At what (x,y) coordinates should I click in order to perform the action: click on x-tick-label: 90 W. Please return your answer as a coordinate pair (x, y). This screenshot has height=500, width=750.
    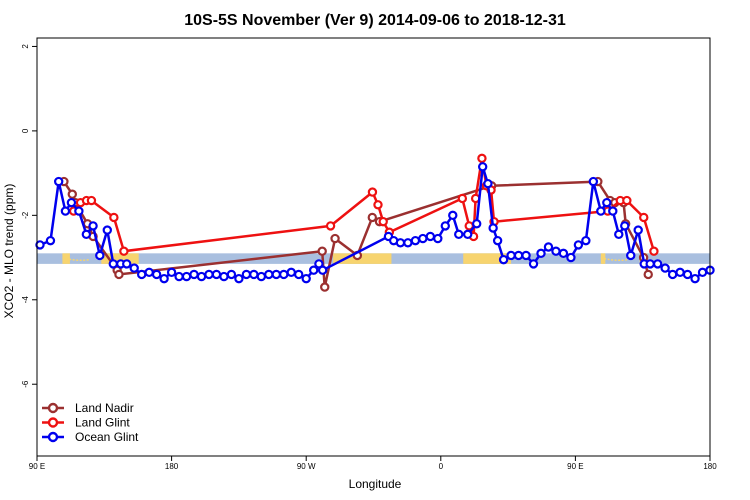
    Looking at the image, I should click on (306, 466).